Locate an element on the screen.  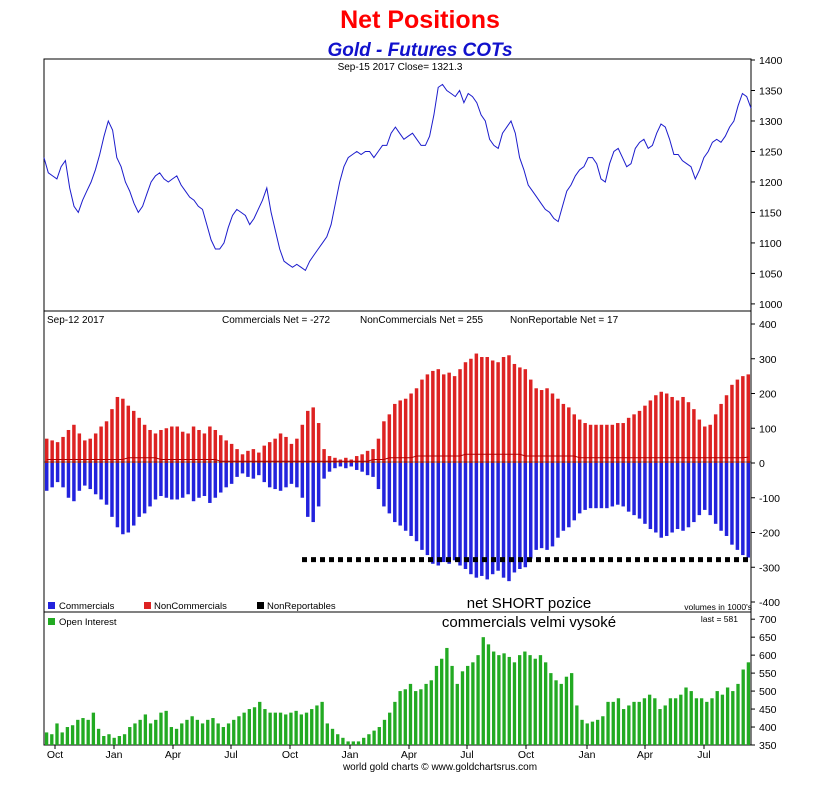
oi-y-tick-label: 700 is located at coordinates (768, 620).